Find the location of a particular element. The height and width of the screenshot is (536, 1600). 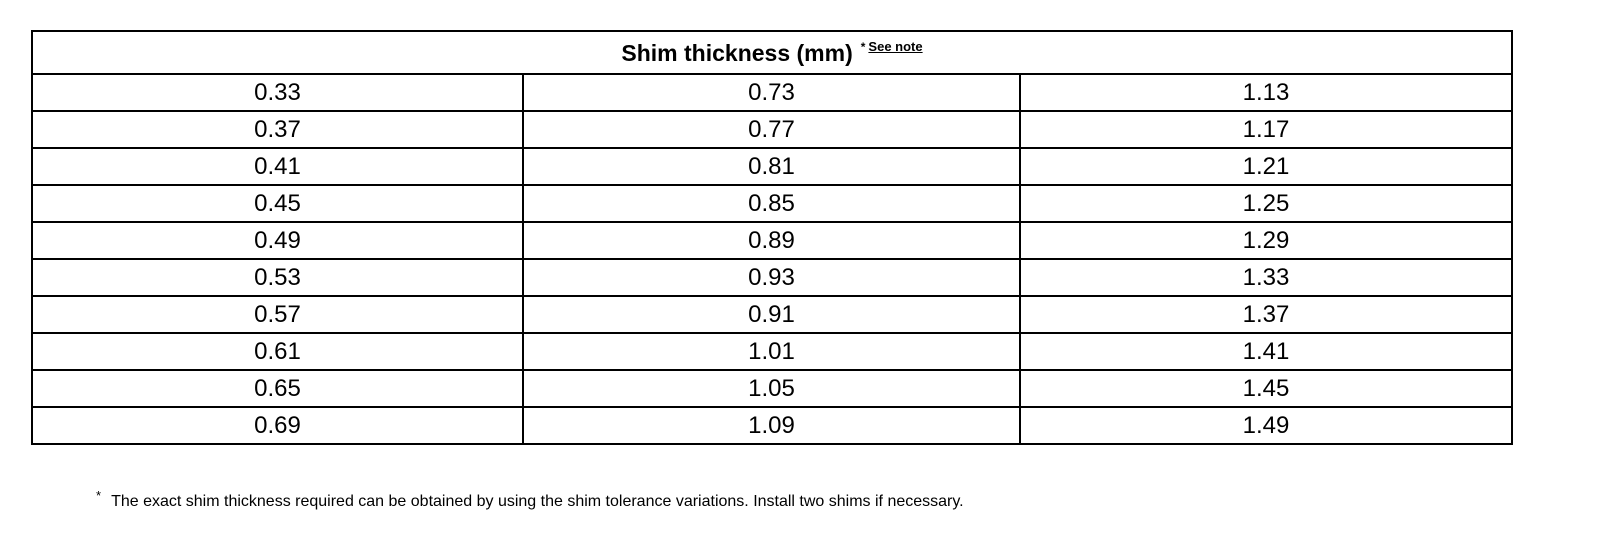

table-cell: 0.37 is located at coordinates (277, 129).